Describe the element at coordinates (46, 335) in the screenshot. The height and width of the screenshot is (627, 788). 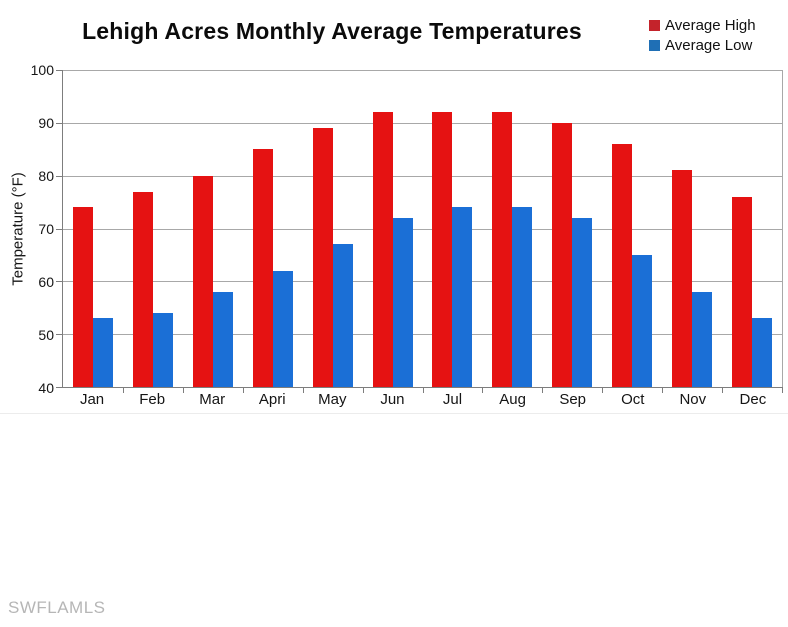
I see `y-tick-label-50: 50` at that location.